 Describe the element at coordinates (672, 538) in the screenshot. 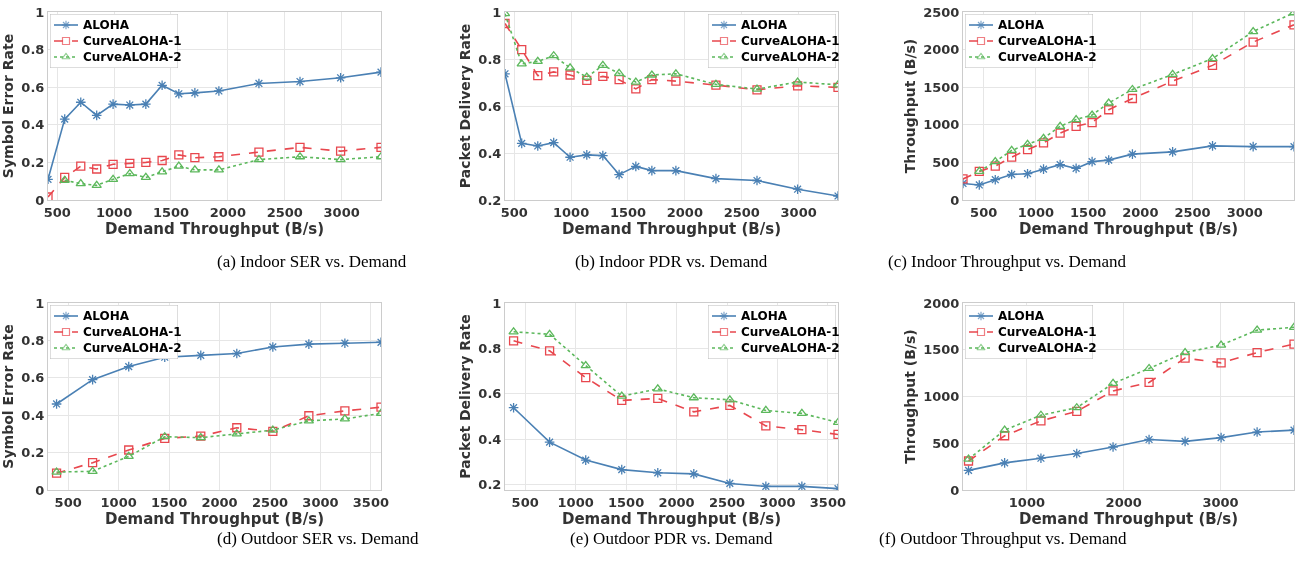

I see `text: (e) Outdoor PDR vs. Demand` at that location.